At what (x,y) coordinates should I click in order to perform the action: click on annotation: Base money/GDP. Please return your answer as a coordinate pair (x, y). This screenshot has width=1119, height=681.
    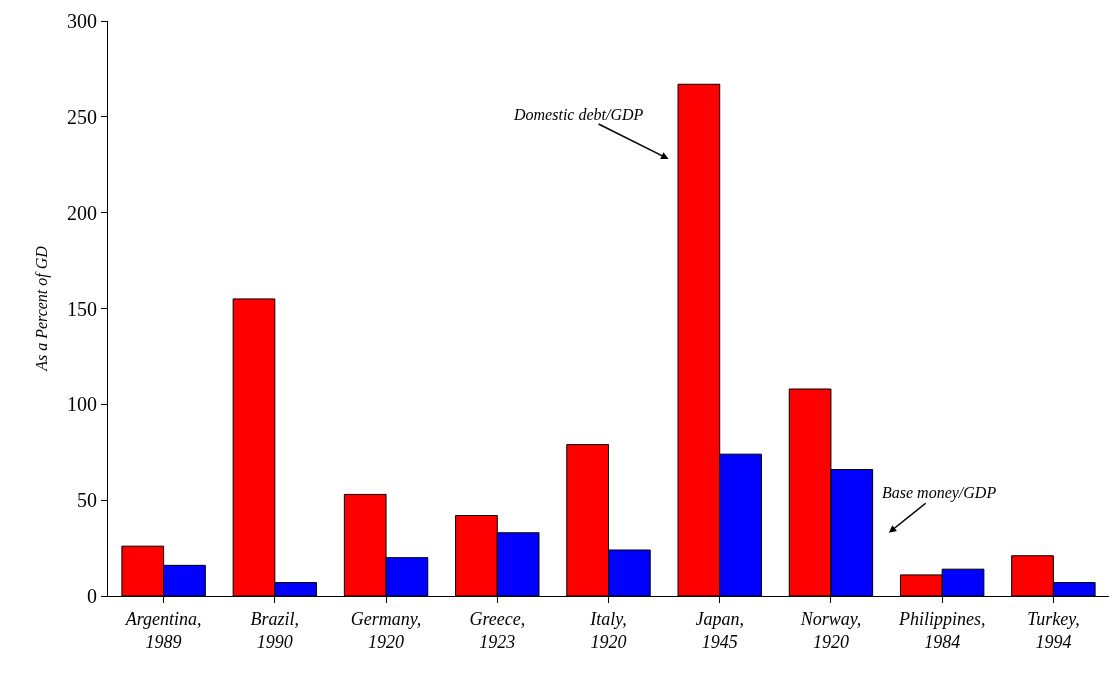
    Looking at the image, I should click on (939, 493).